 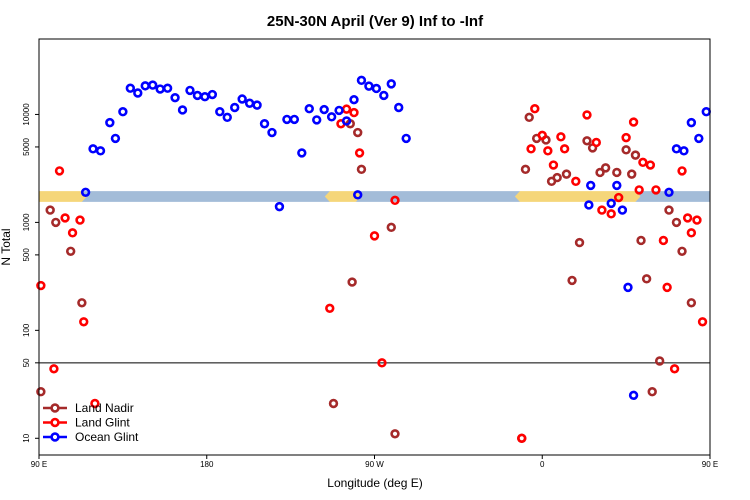 What do you see at coordinates (375, 21) in the screenshot?
I see `chart-title: 25N-30N April (Ver 9) Inf to -Inf` at bounding box center [375, 21].